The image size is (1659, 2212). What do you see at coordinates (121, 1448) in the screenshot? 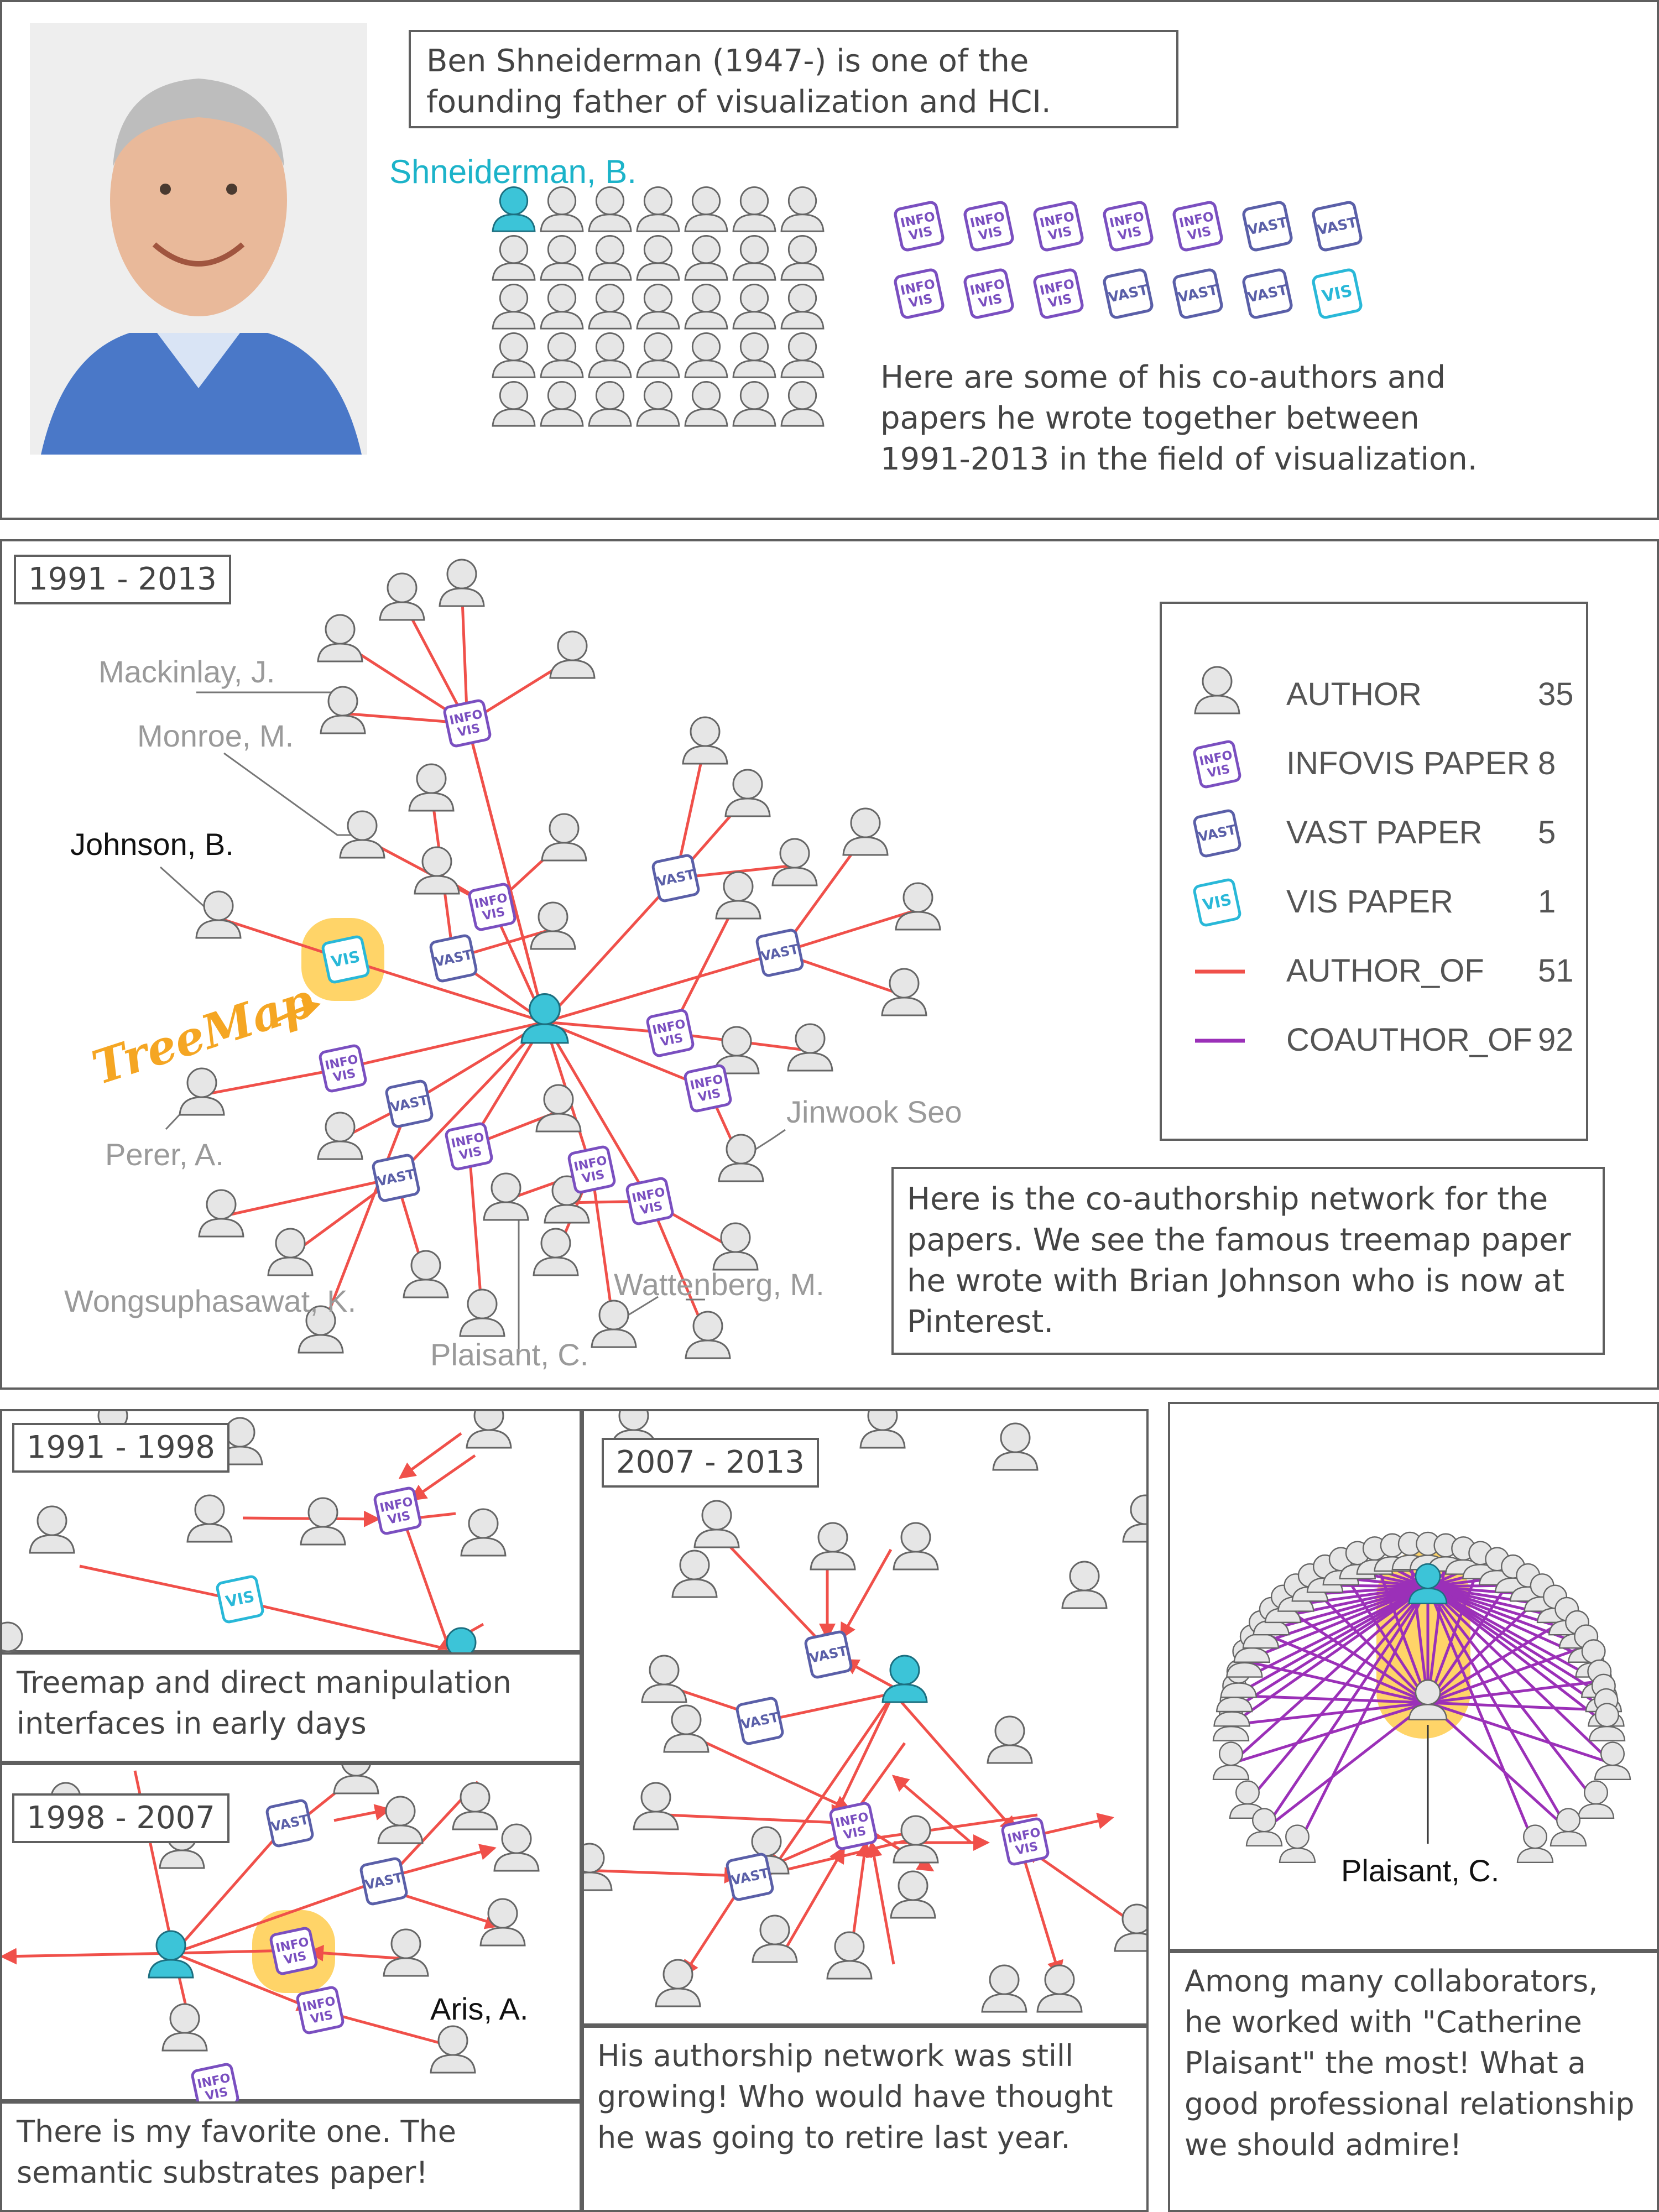
I see `period-tag-1991-1998: 1991 - 1998` at bounding box center [121, 1448].